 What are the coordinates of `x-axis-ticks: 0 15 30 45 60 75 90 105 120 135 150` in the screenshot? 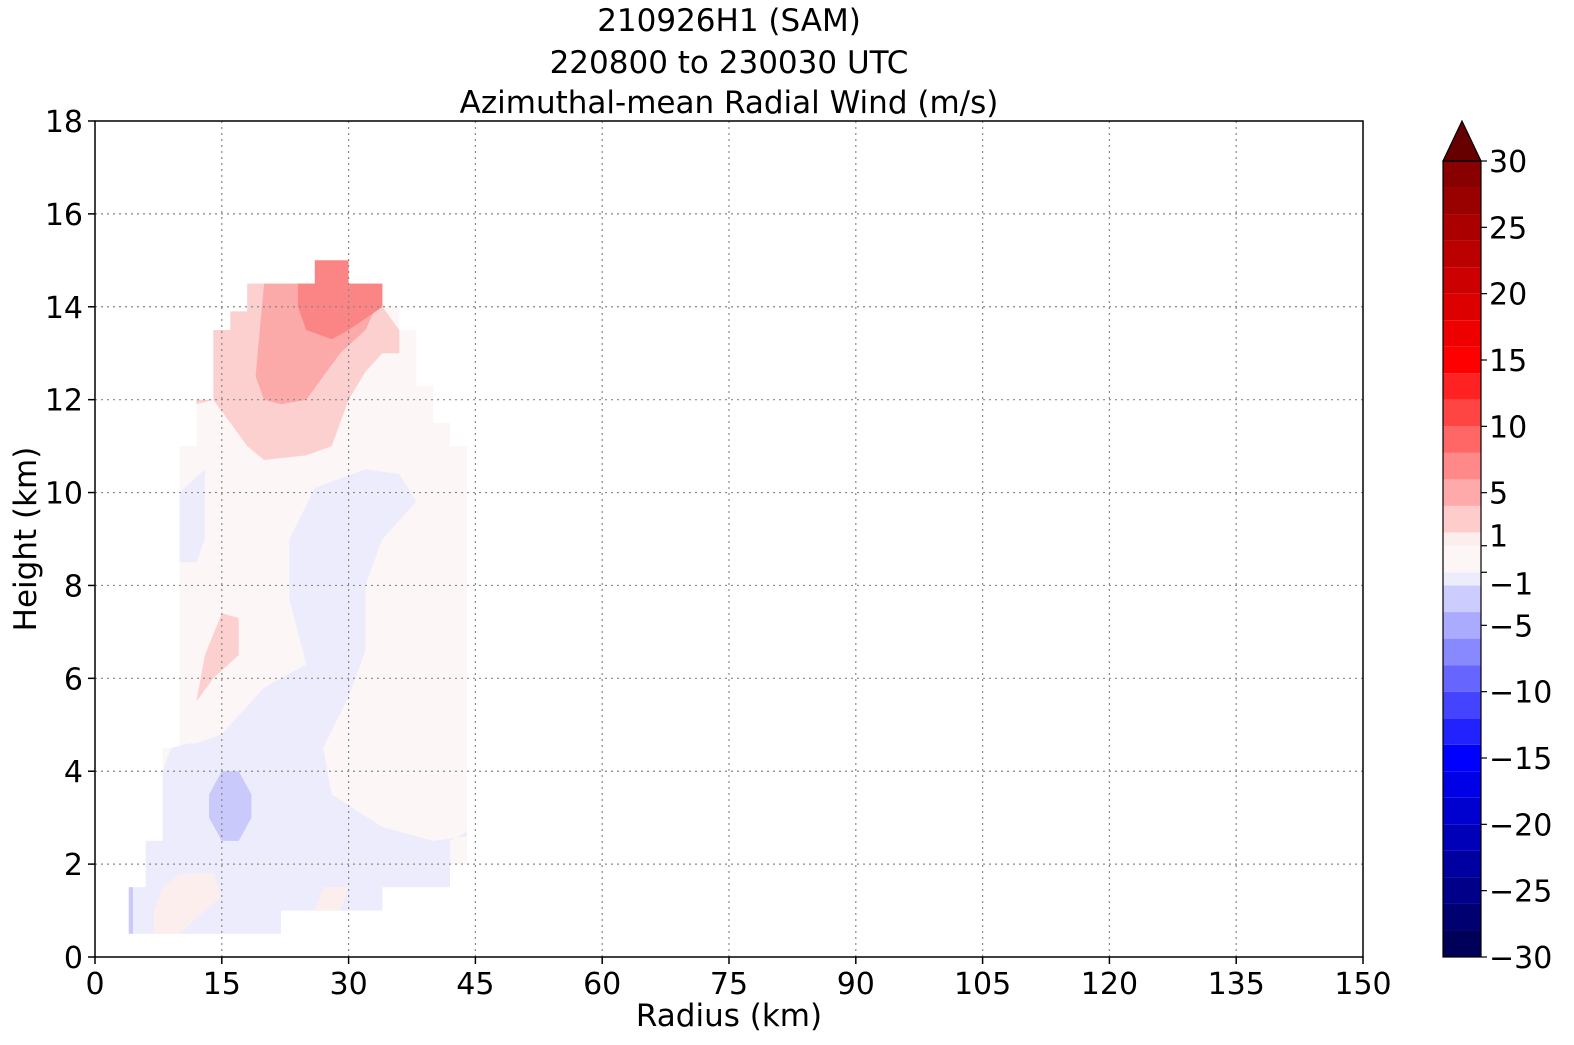 It's located at (738, 979).